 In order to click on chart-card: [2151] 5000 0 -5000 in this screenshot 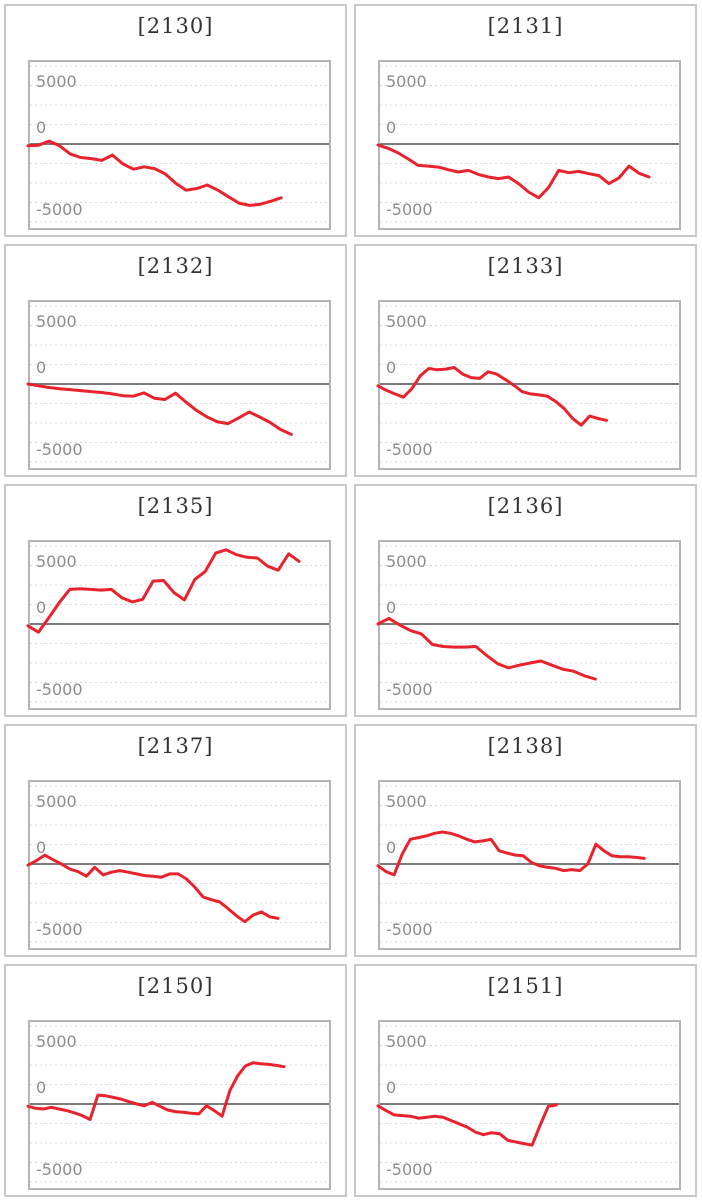, I will do `click(525, 1080)`.